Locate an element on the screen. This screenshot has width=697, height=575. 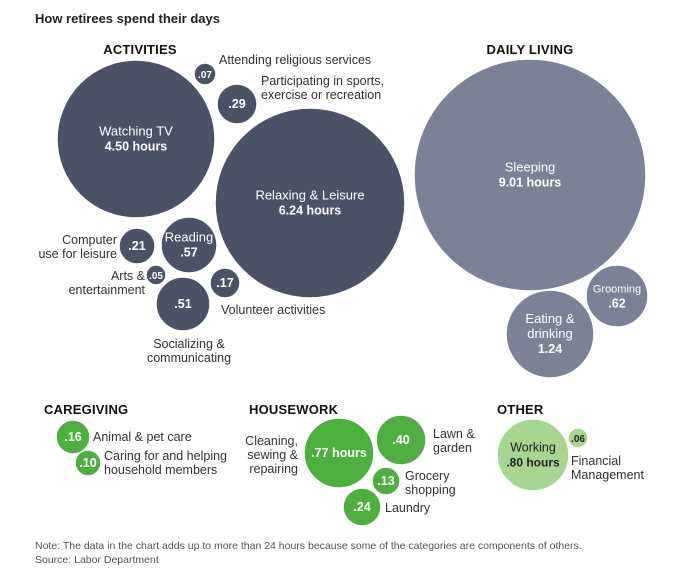
bubble-caring is located at coordinates (88, 463).